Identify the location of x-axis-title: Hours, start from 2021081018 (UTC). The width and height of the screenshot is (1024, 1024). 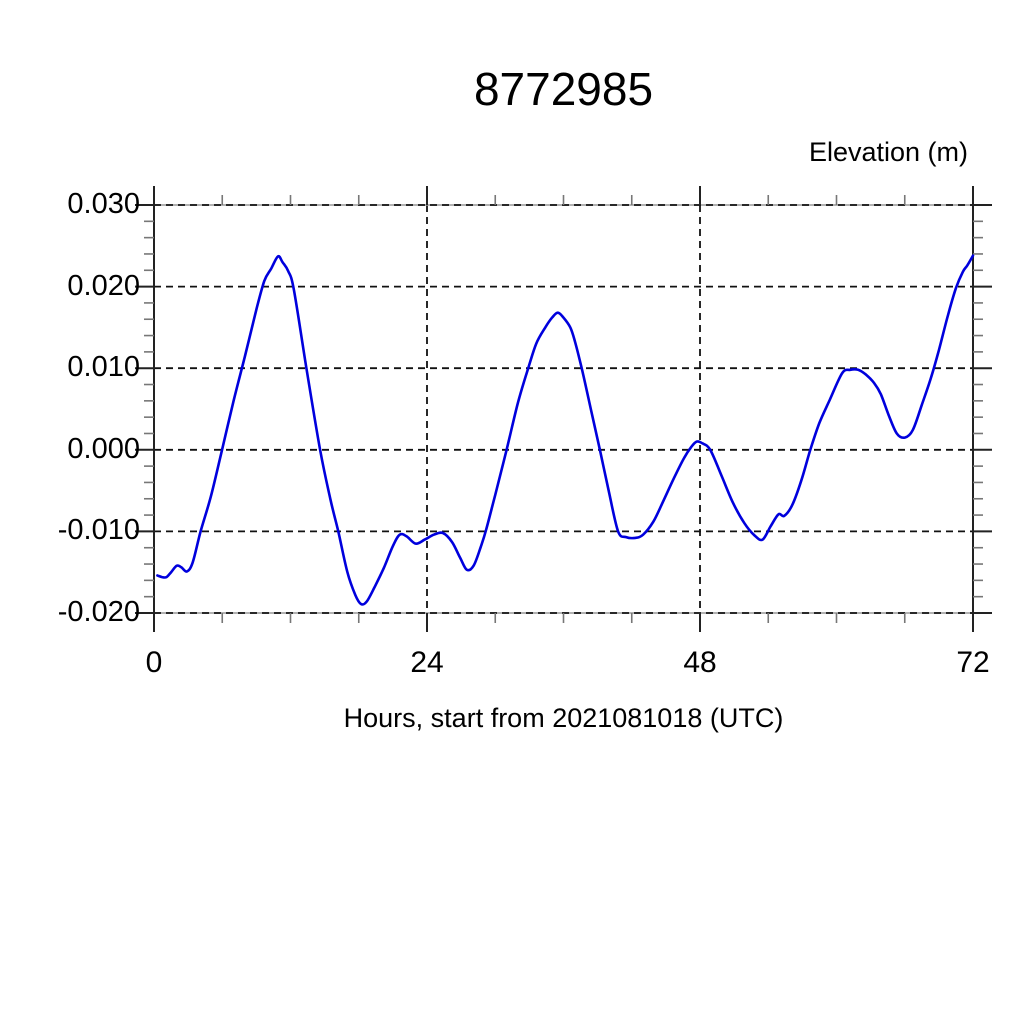
(563, 718).